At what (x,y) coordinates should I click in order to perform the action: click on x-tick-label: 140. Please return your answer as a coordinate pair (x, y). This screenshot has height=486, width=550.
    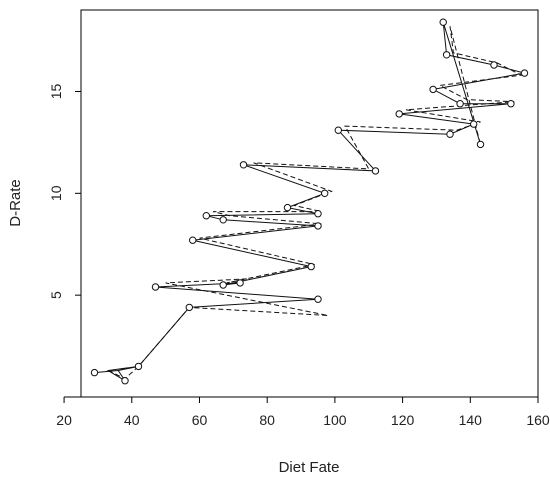
    Looking at the image, I should click on (471, 420).